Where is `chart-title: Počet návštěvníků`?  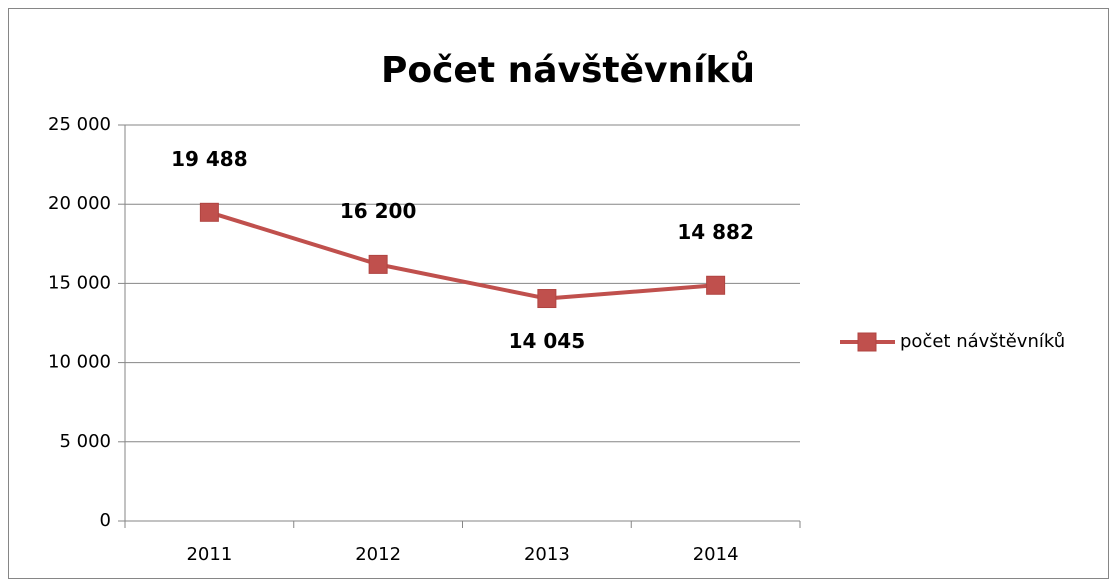
chart-title: Počet návštěvníků is located at coordinates (568, 70).